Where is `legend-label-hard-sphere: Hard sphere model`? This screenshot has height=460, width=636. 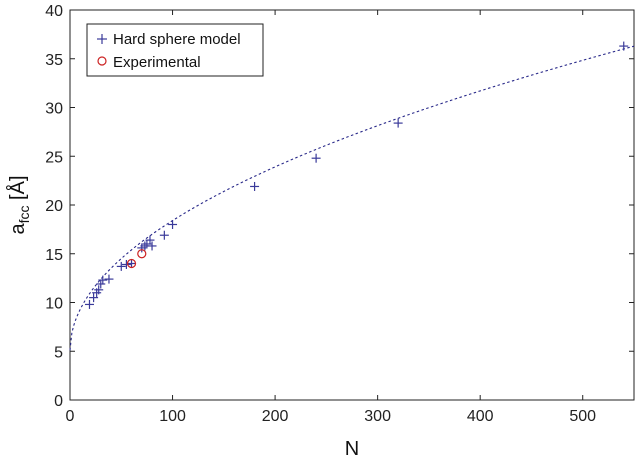
legend-label-hard-sphere: Hard sphere model is located at coordinates (177, 39).